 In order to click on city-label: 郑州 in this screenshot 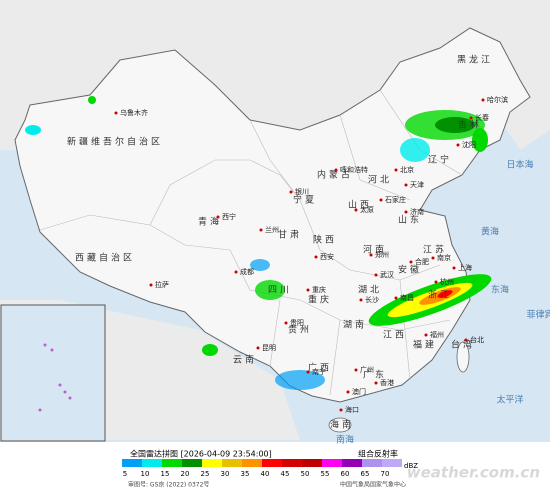, I will do `click(382, 255)`.